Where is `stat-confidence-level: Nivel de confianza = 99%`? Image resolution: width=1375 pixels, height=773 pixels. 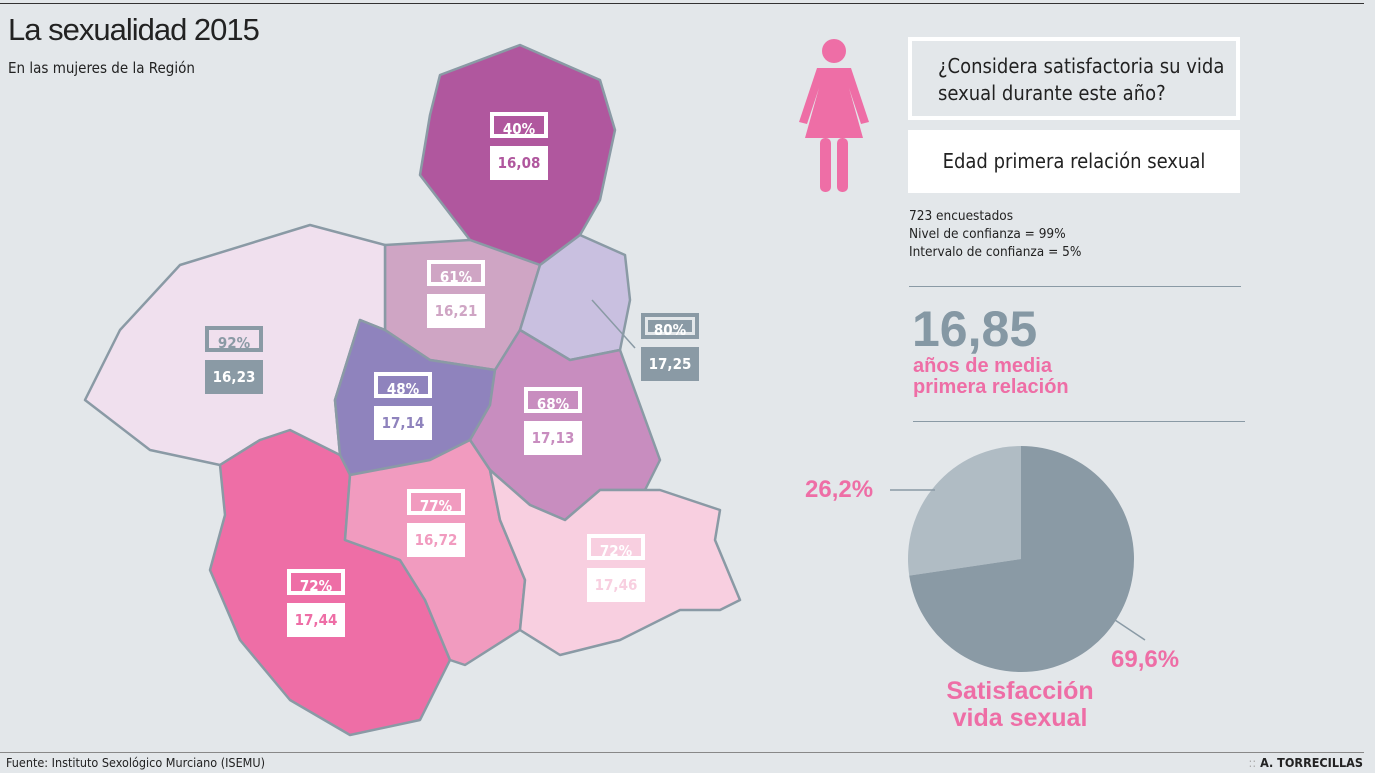
stat-confidence-level: Nivel de confianza = 99% is located at coordinates (987, 234).